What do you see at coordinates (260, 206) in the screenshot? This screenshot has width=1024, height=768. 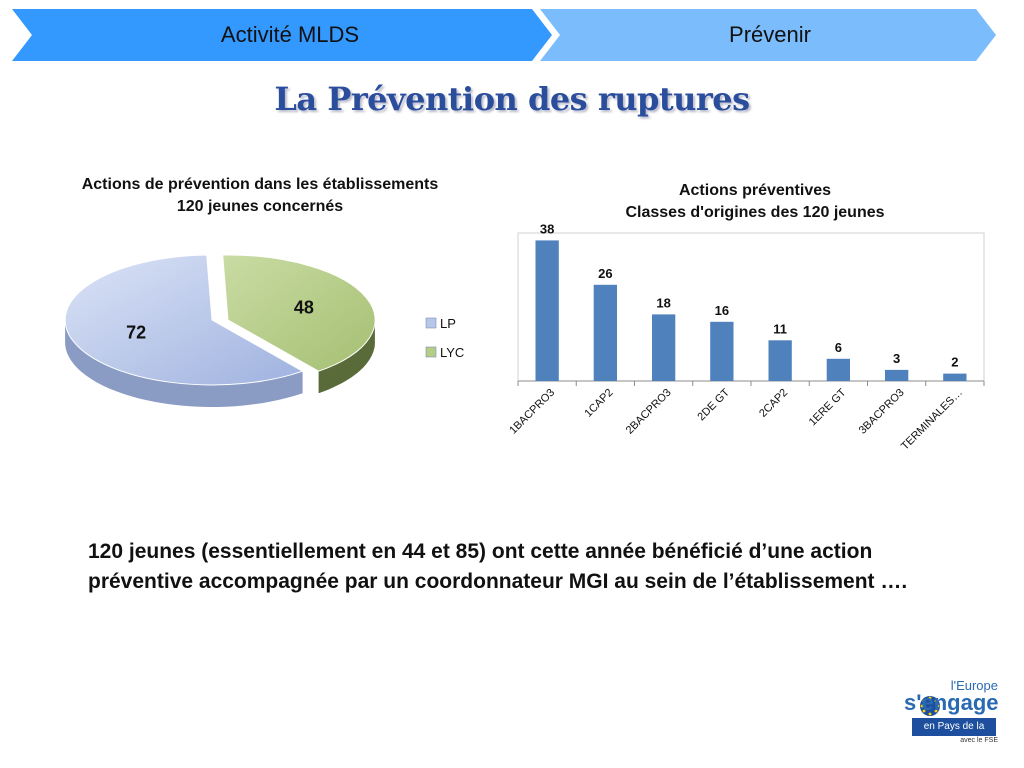 I see `pie-chart-subtitle: 120 jeunes concernés` at bounding box center [260, 206].